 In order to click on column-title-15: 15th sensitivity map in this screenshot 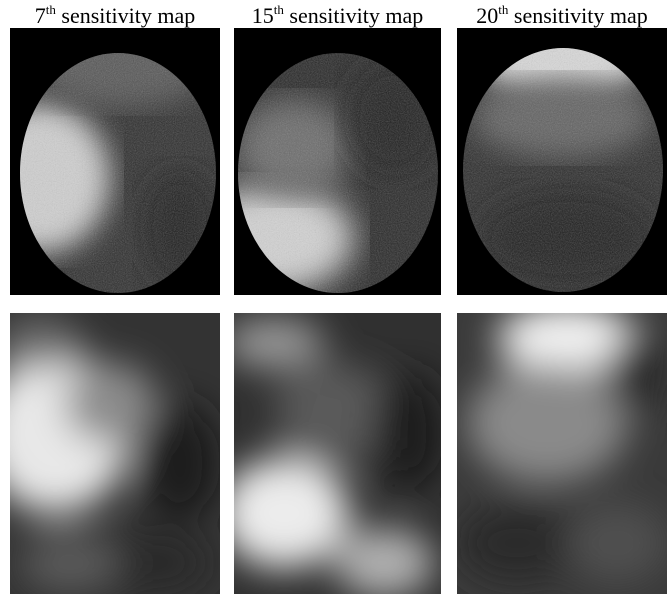, I will do `click(337, 15)`.